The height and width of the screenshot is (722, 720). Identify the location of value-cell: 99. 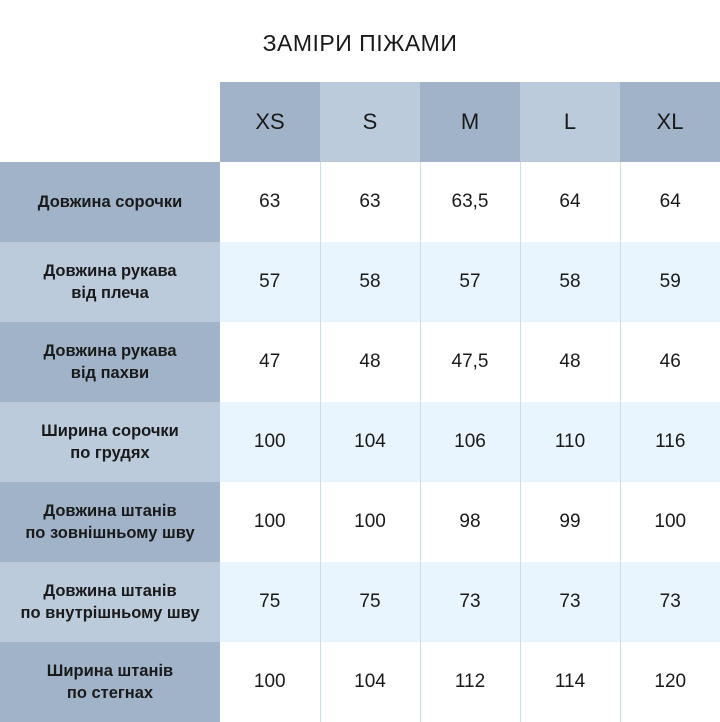
(569, 522).